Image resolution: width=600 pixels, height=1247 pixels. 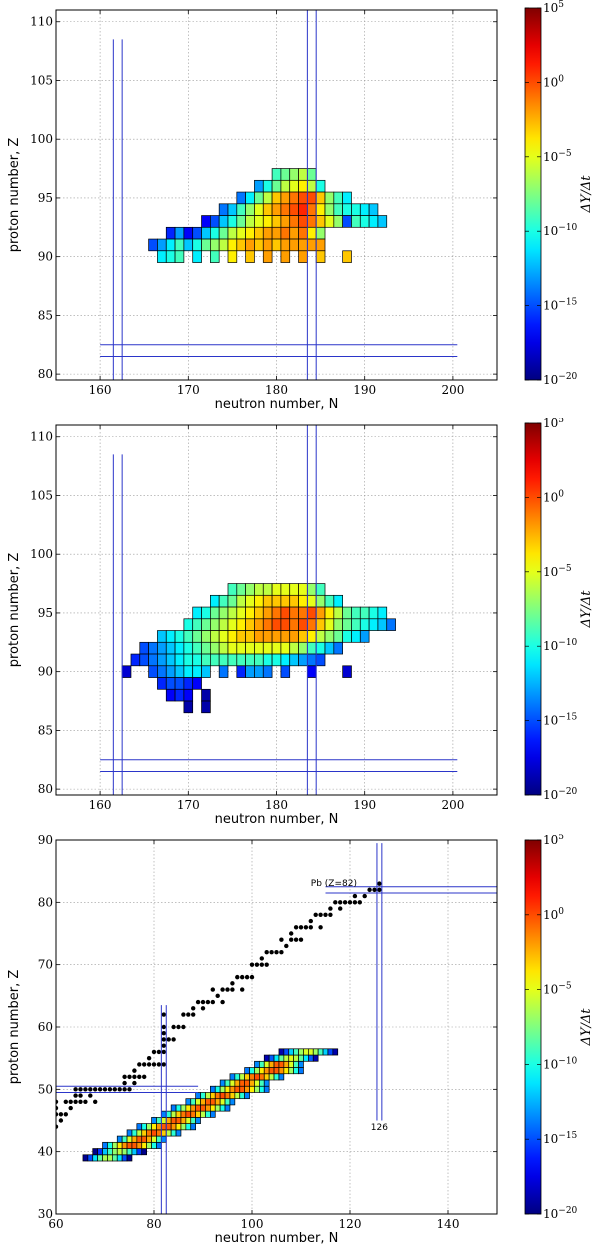 What do you see at coordinates (14, 195) in the screenshot?
I see `y-axis-label: proton number, Z` at bounding box center [14, 195].